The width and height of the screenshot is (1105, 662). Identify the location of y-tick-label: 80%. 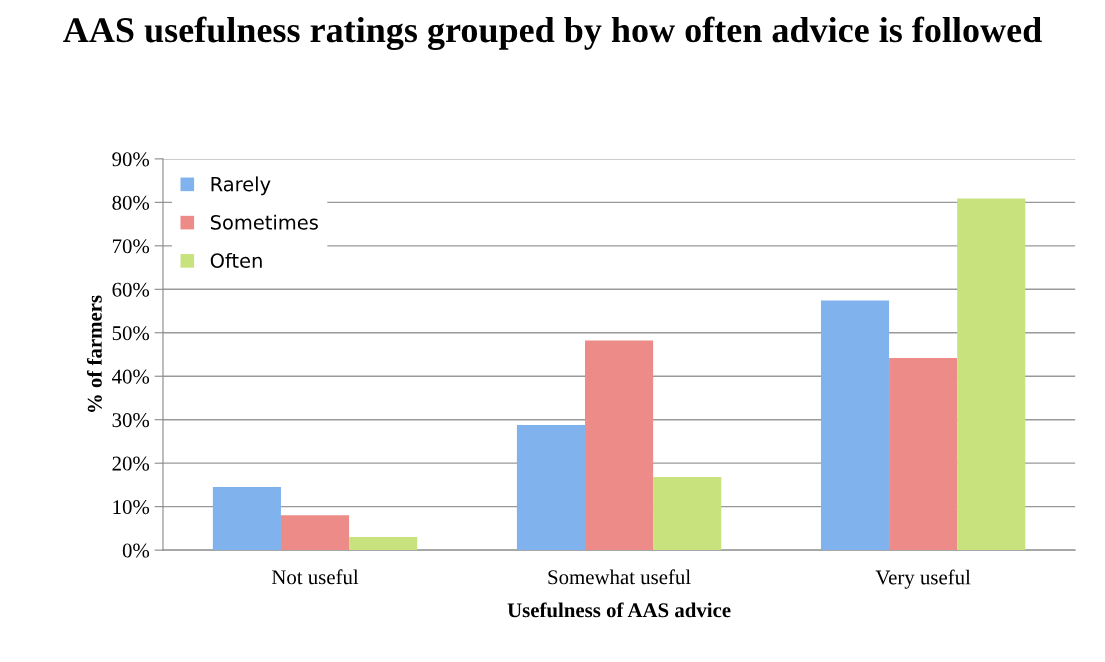
(131, 202).